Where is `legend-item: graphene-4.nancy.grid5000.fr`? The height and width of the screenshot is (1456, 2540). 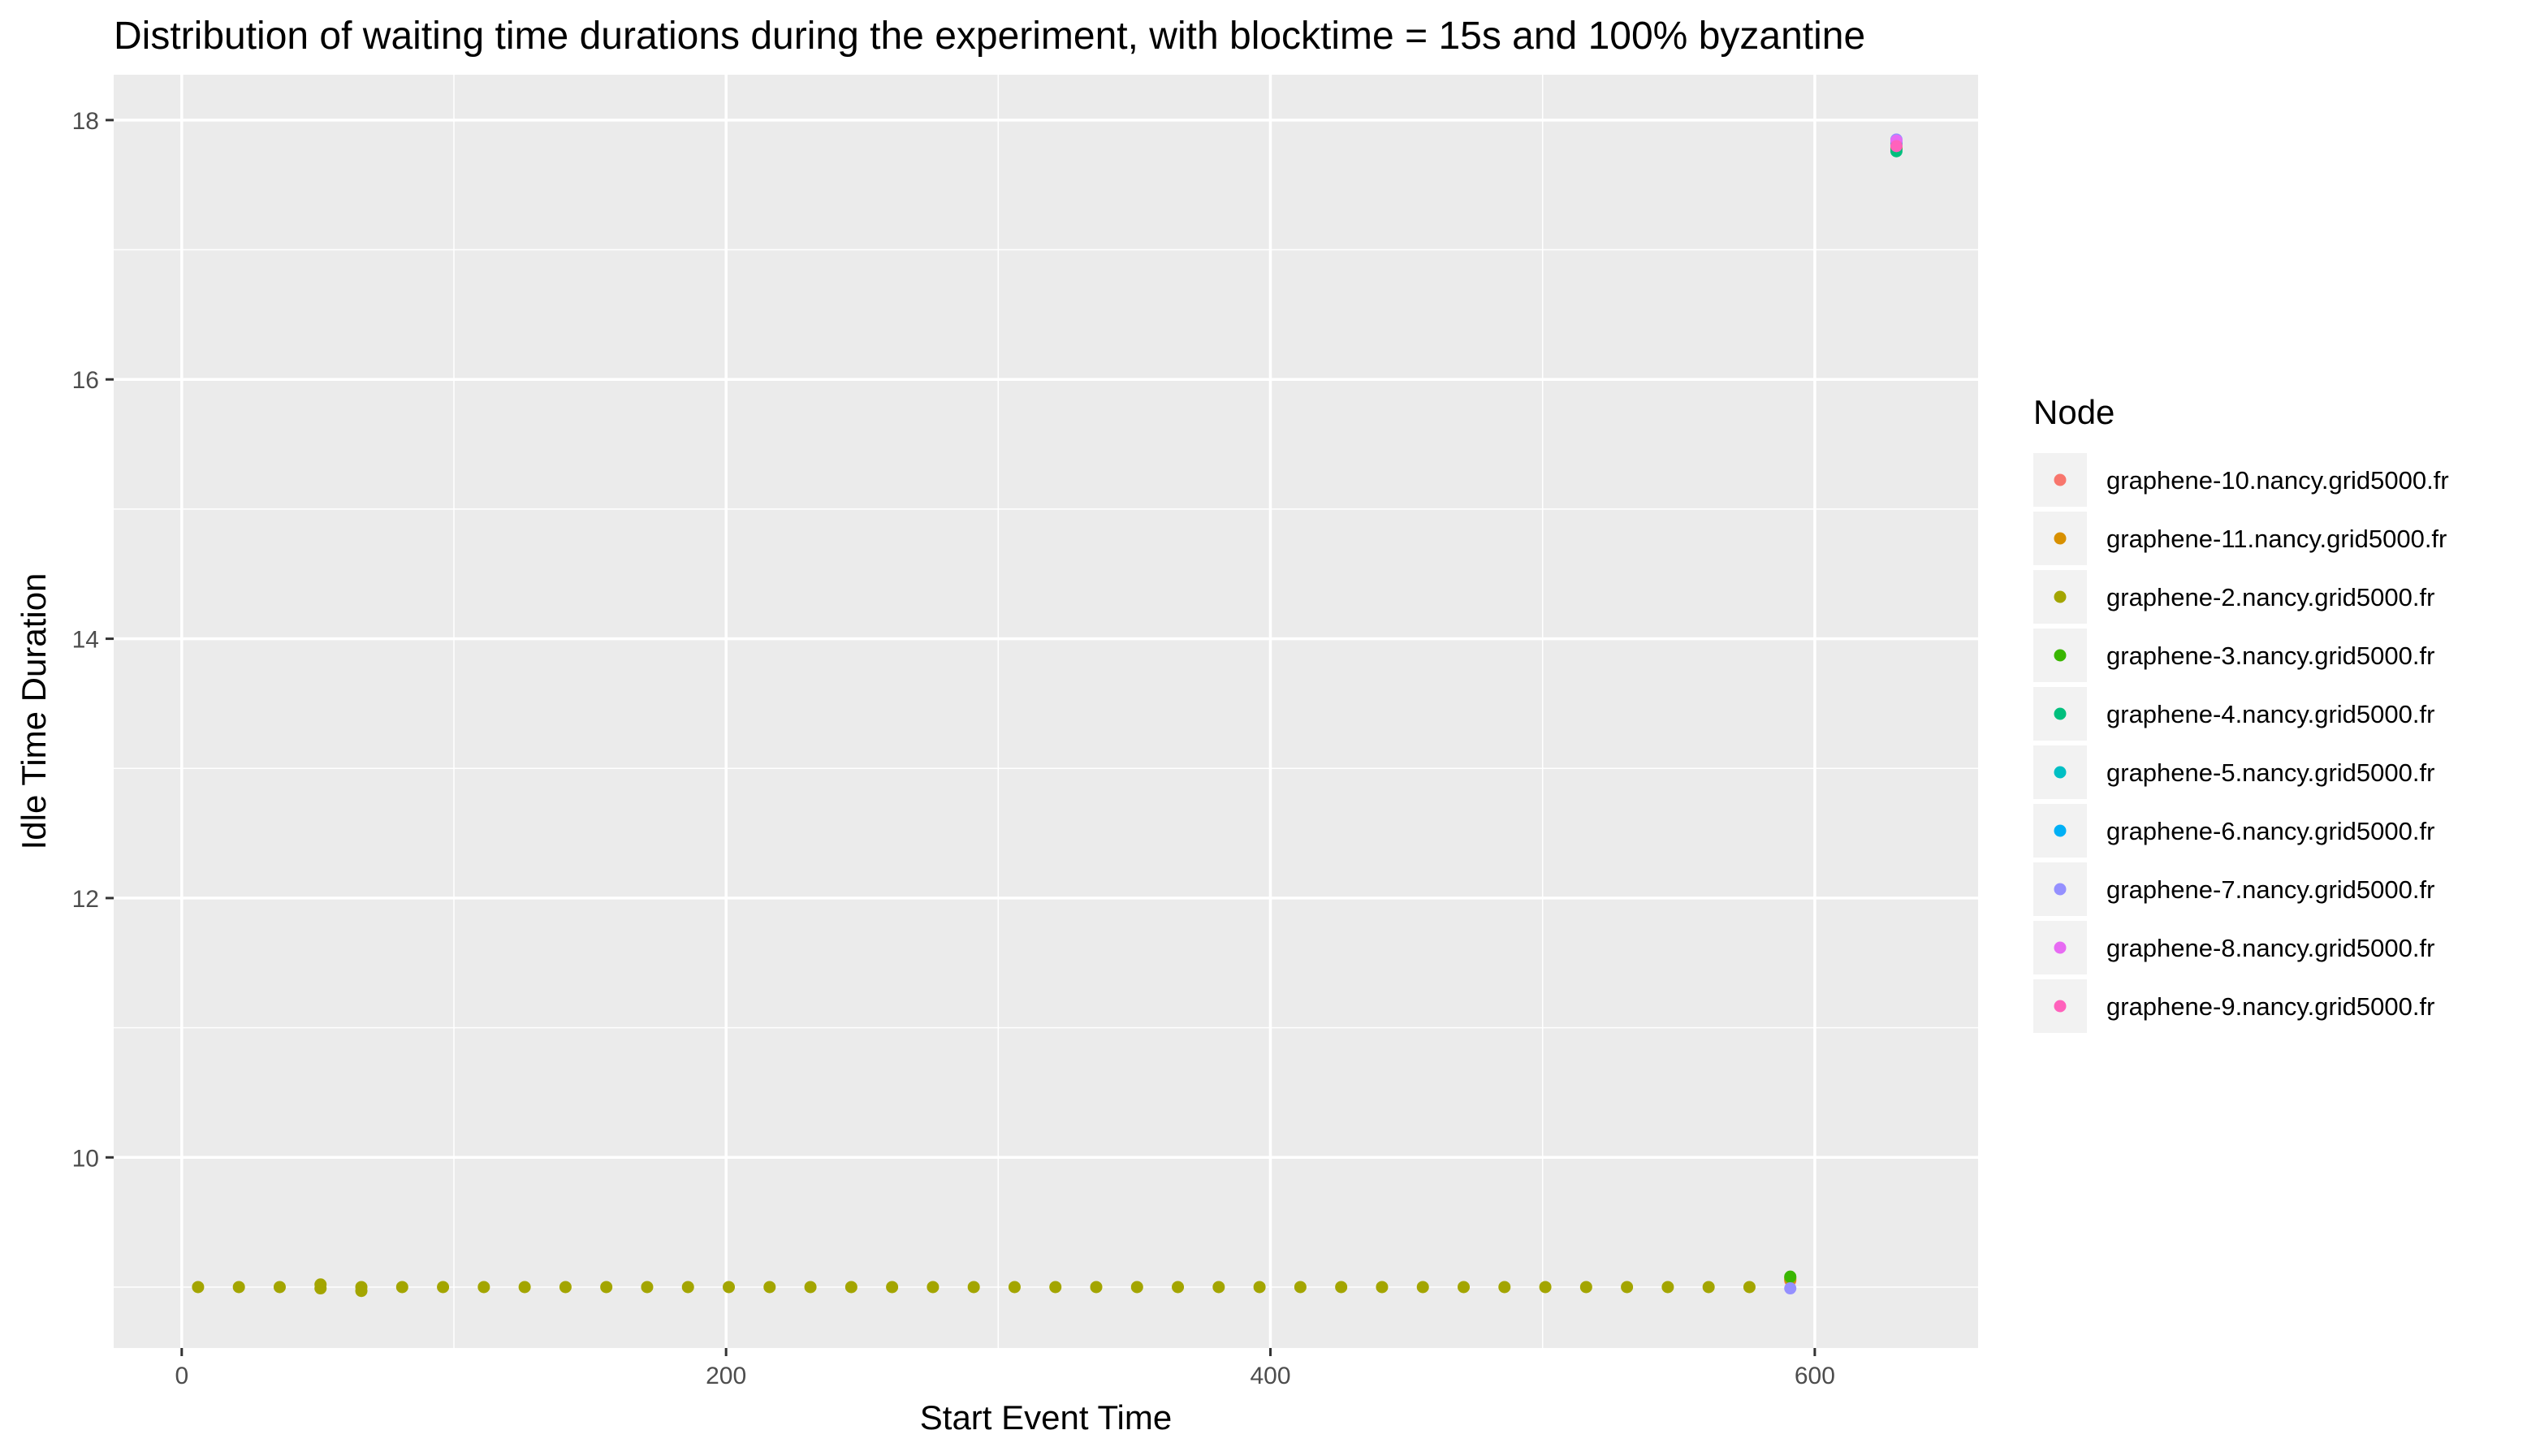 legend-item: graphene-4.nancy.grid5000.fr is located at coordinates (2233, 714).